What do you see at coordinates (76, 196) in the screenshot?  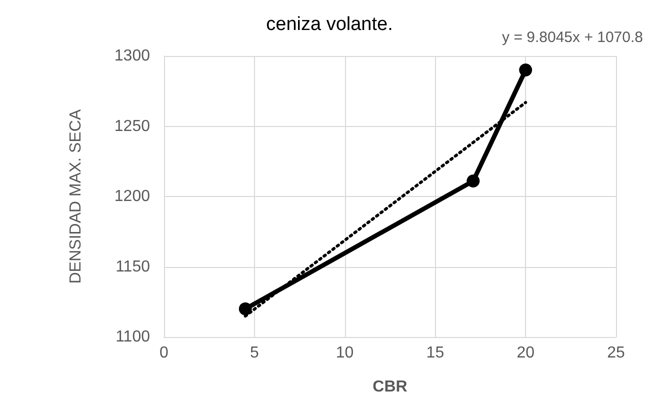 I see `y-axis-title: DENSIDAD MAX. SECA` at bounding box center [76, 196].